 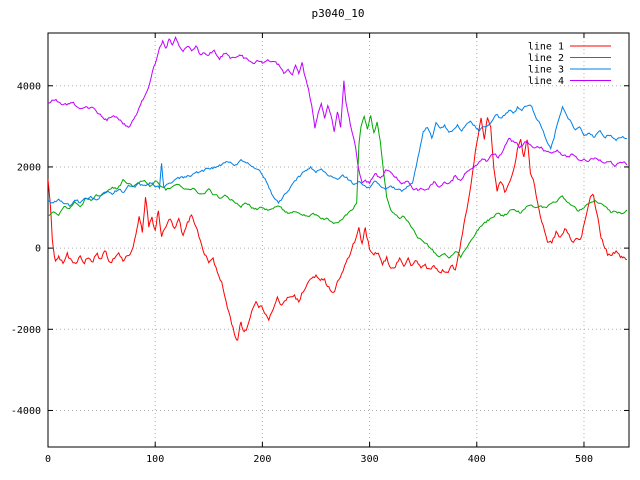 What do you see at coordinates (584, 459) in the screenshot?
I see `x-tick-label: 500` at bounding box center [584, 459].